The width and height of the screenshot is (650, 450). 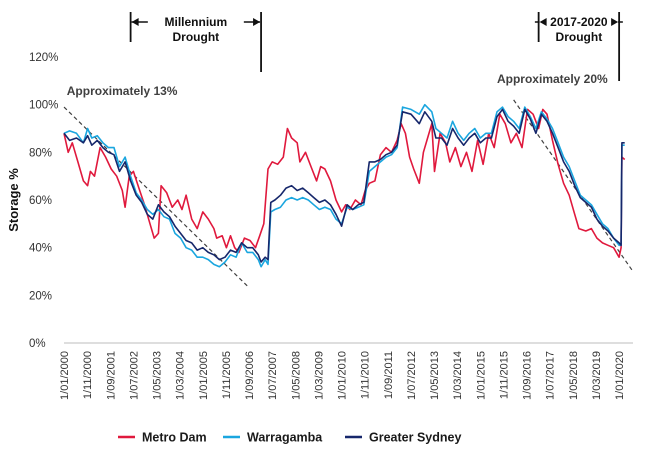 I want to click on legend-label: Greater Sydney, so click(x=415, y=438).